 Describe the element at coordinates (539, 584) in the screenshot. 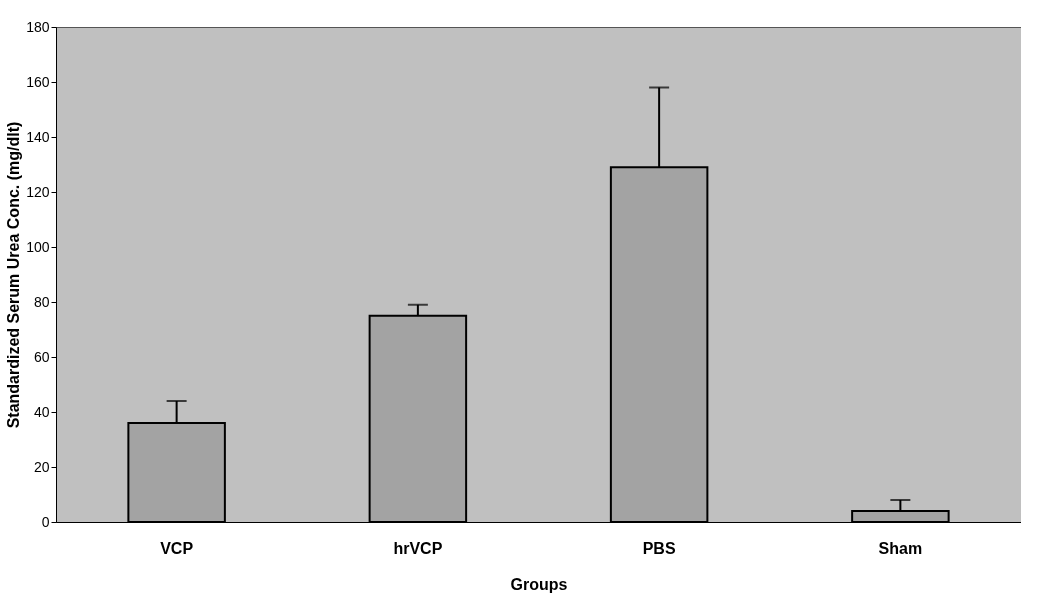

I see `x-axis-title: Groups` at that location.